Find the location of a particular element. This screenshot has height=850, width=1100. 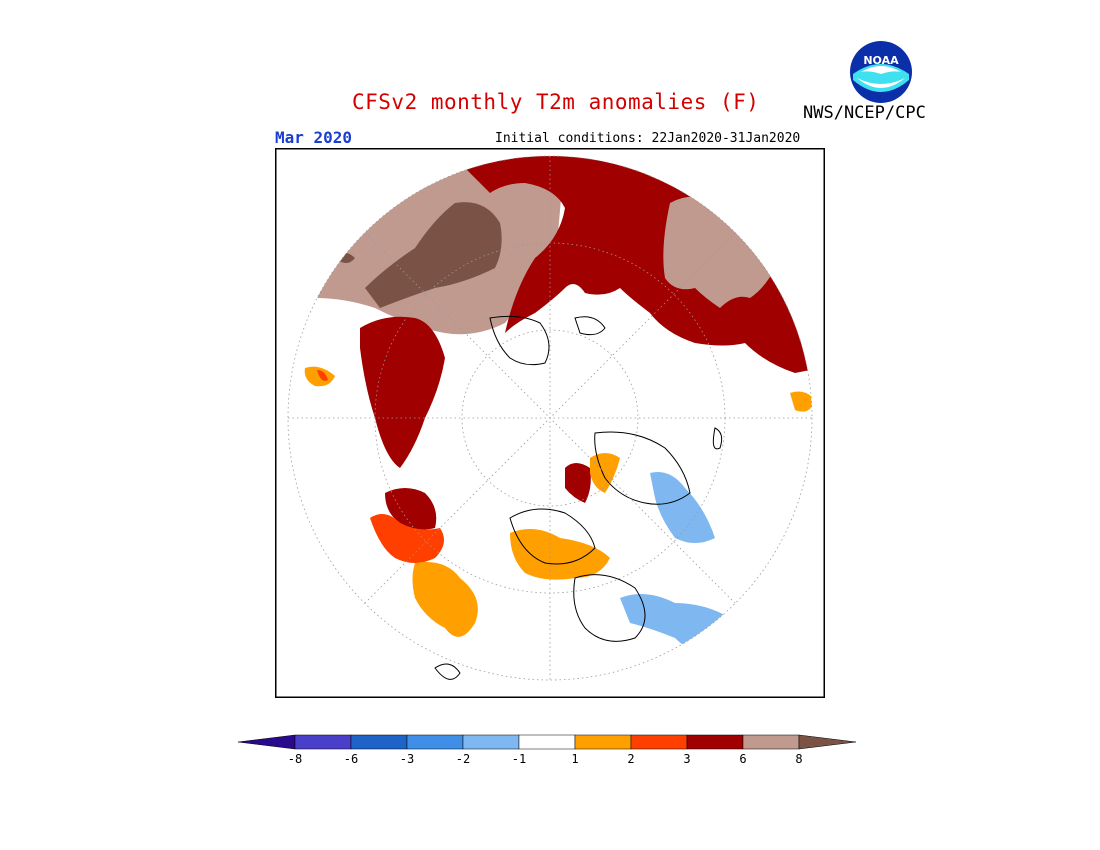

orange-anomaly-region-center is located at coordinates (560, 554).